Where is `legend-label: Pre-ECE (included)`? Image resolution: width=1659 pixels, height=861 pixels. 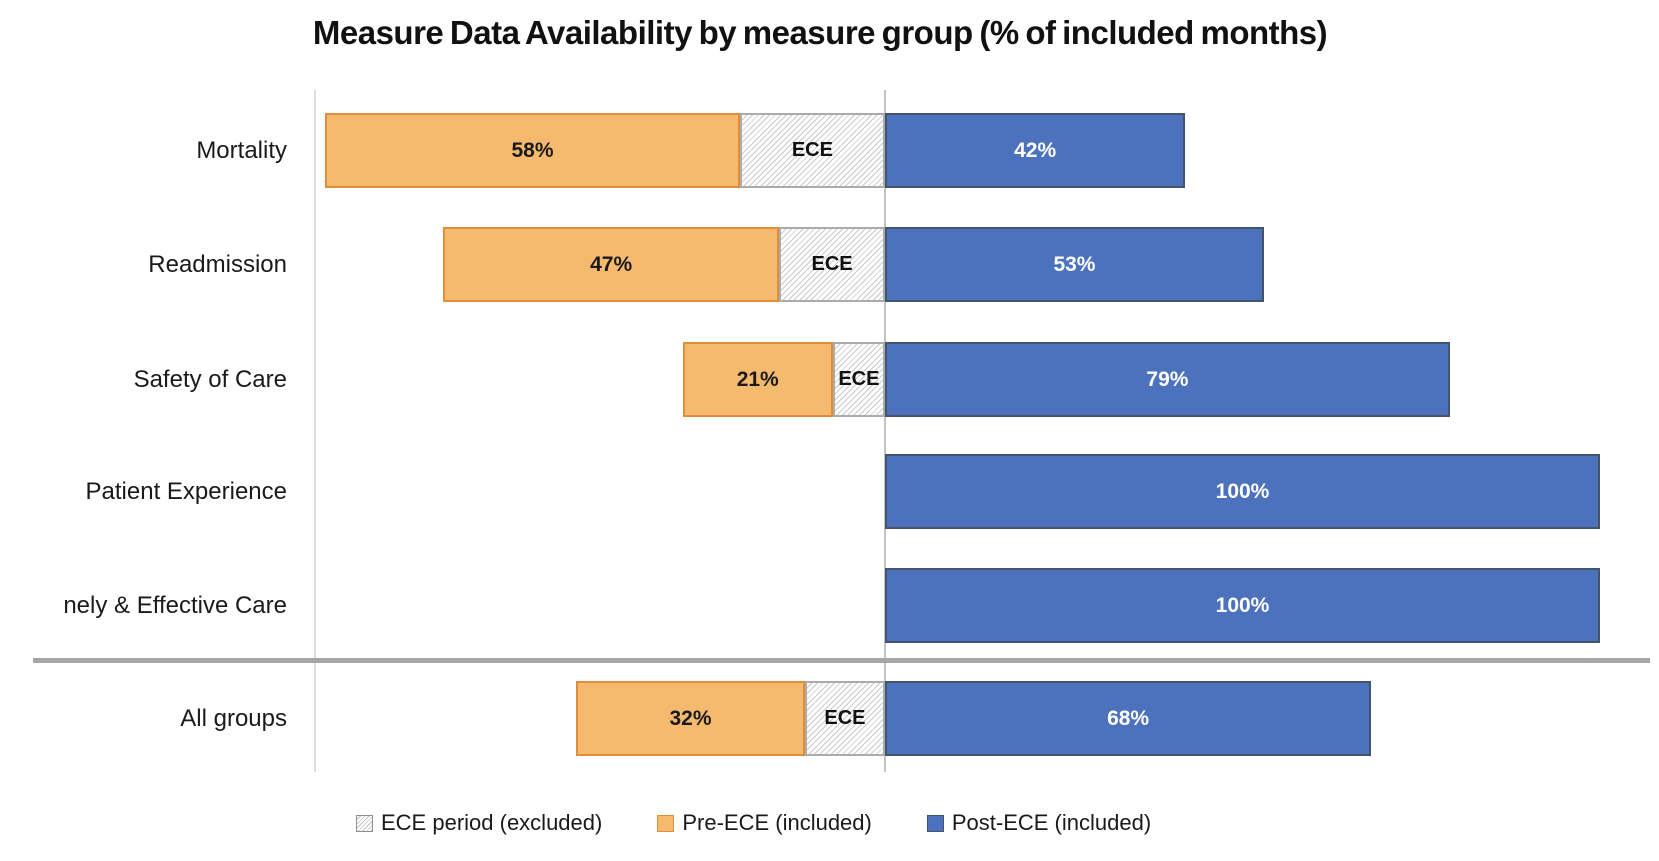
legend-label: Pre-ECE (included) is located at coordinates (777, 822).